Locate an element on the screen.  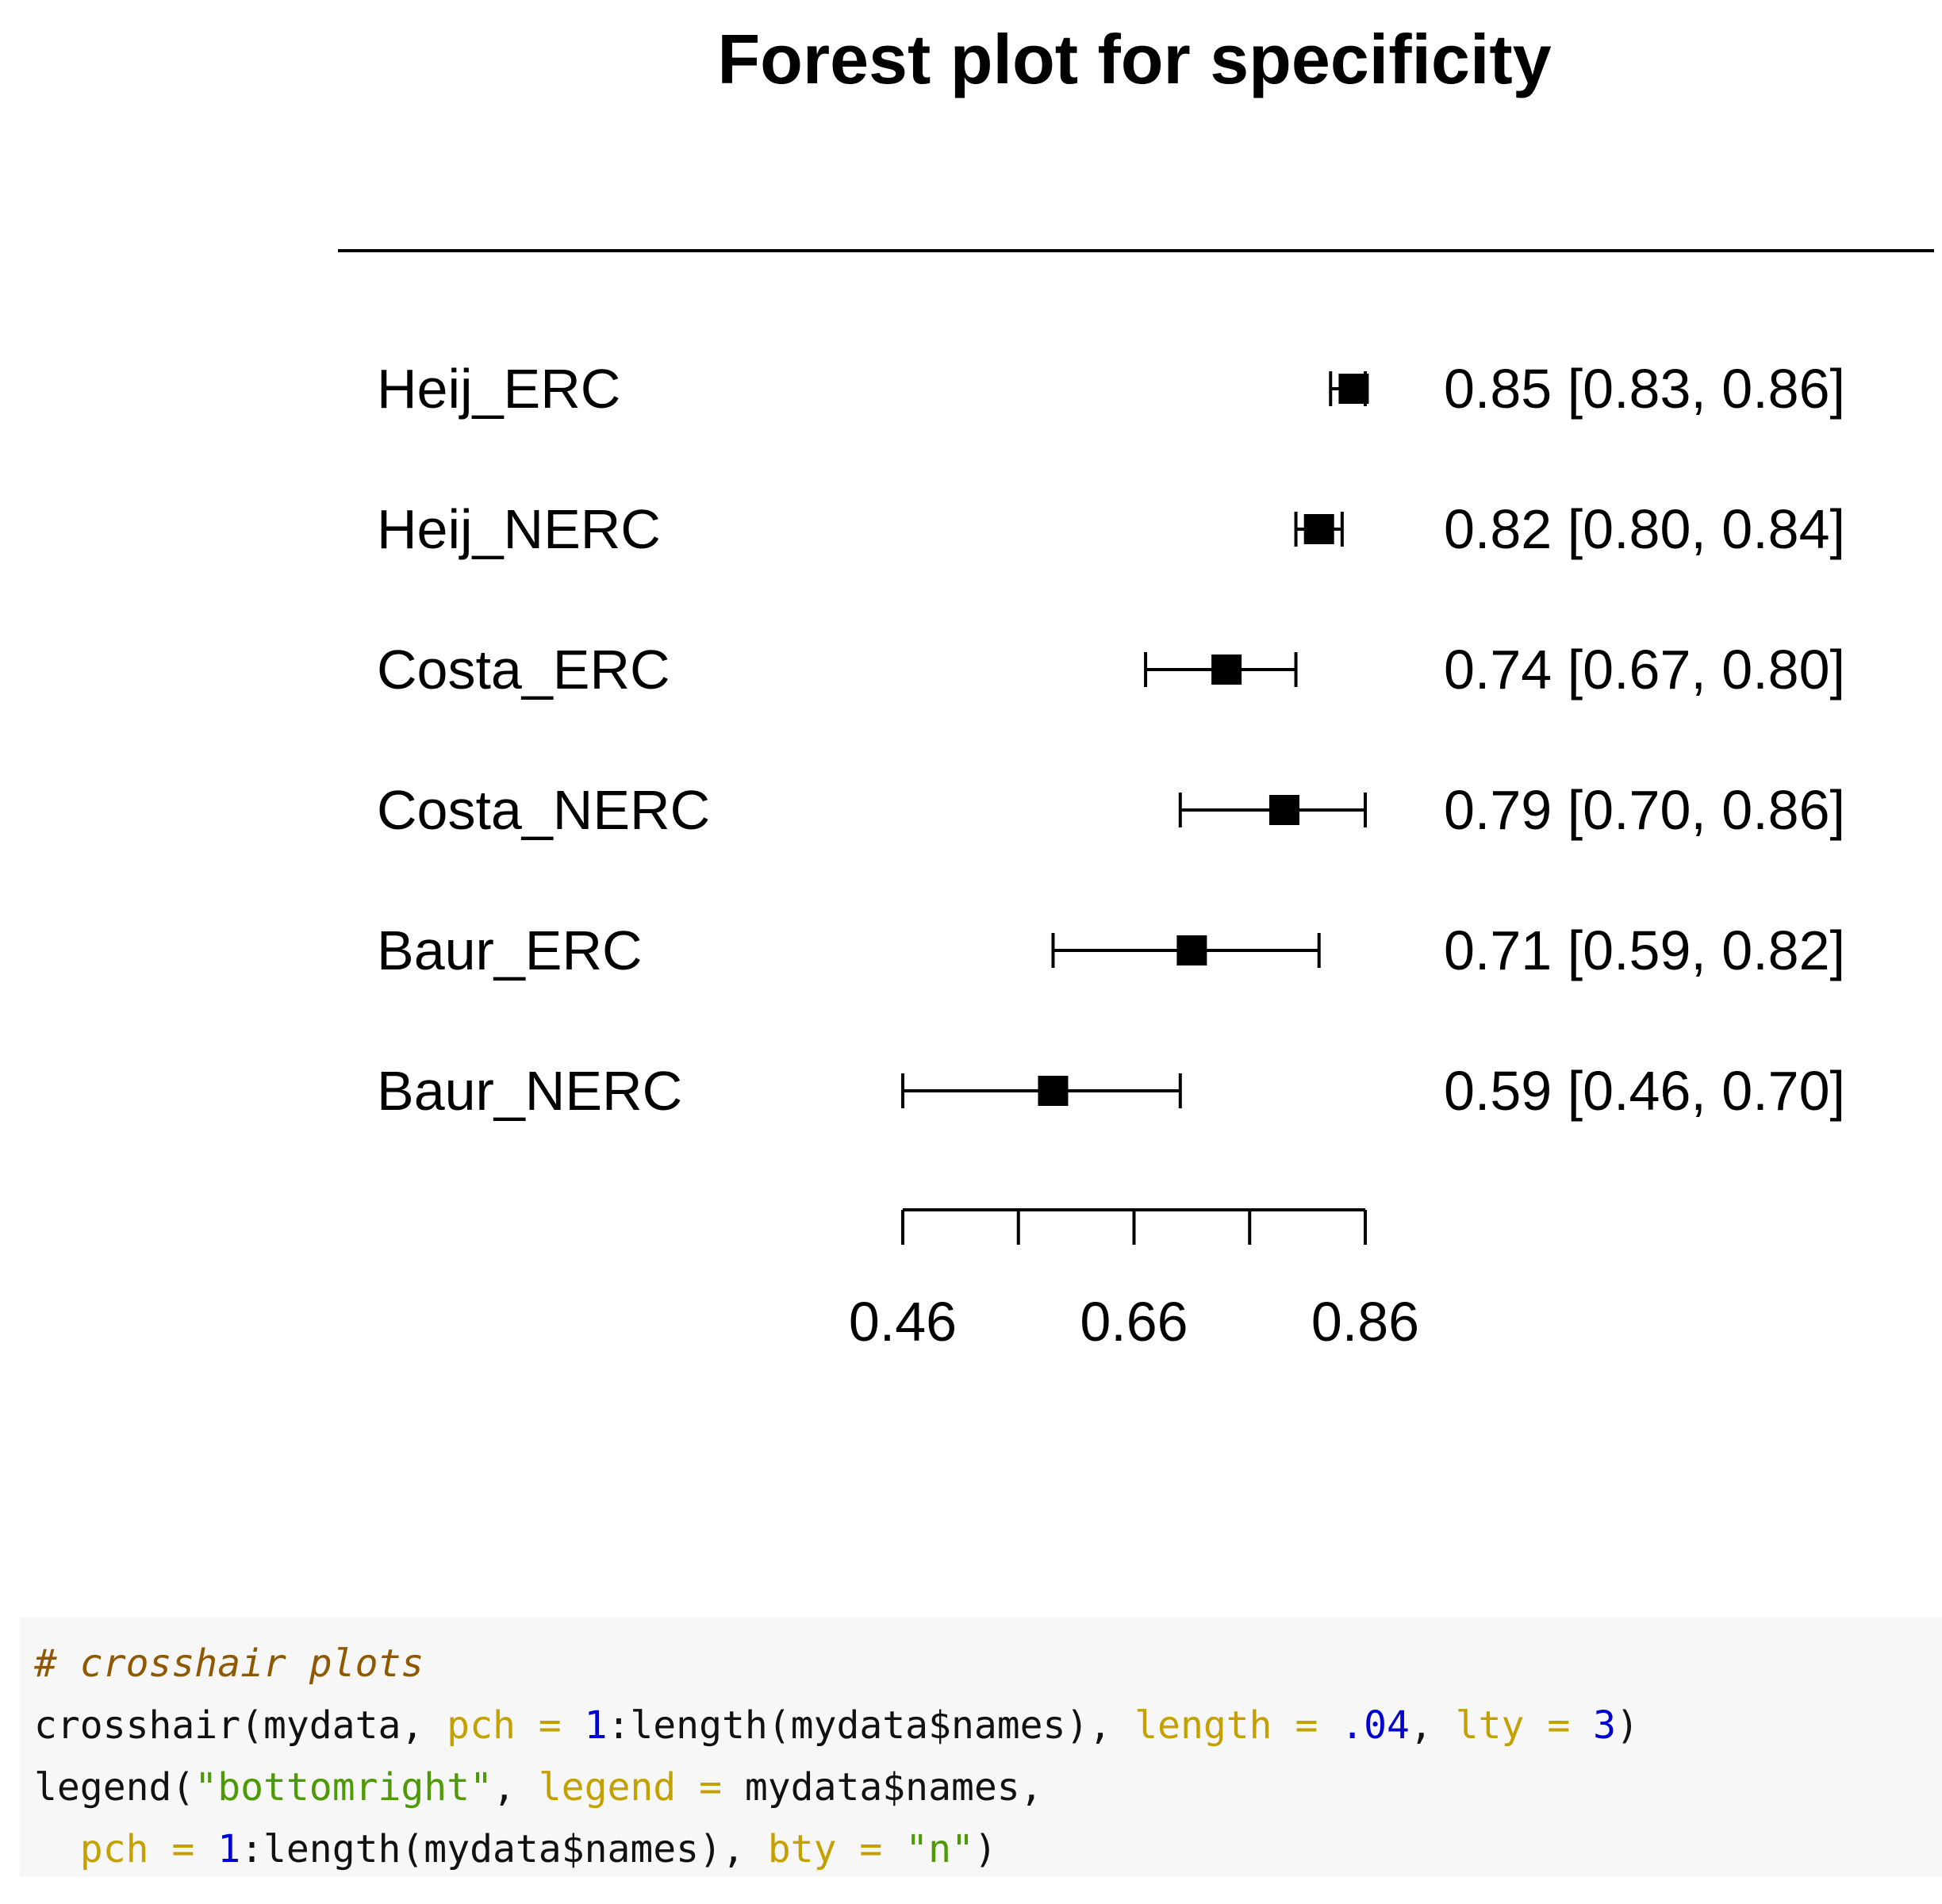
axis-tick-label: 0.86 is located at coordinates (1365, 1322).